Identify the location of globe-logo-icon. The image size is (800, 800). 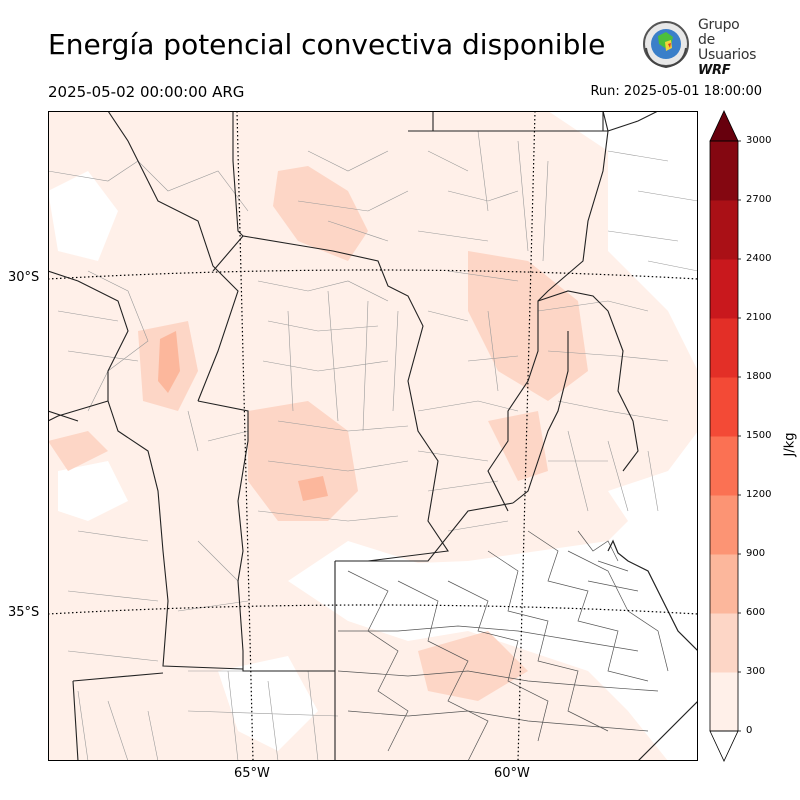
(666, 45).